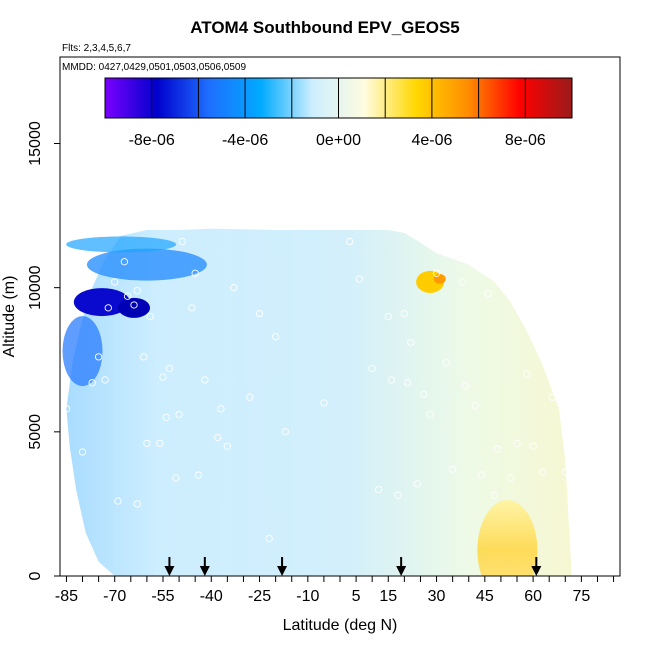 This screenshot has height=650, width=650. What do you see at coordinates (146, 264) in the screenshot?
I see `anomaly-negative-upper` at bounding box center [146, 264].